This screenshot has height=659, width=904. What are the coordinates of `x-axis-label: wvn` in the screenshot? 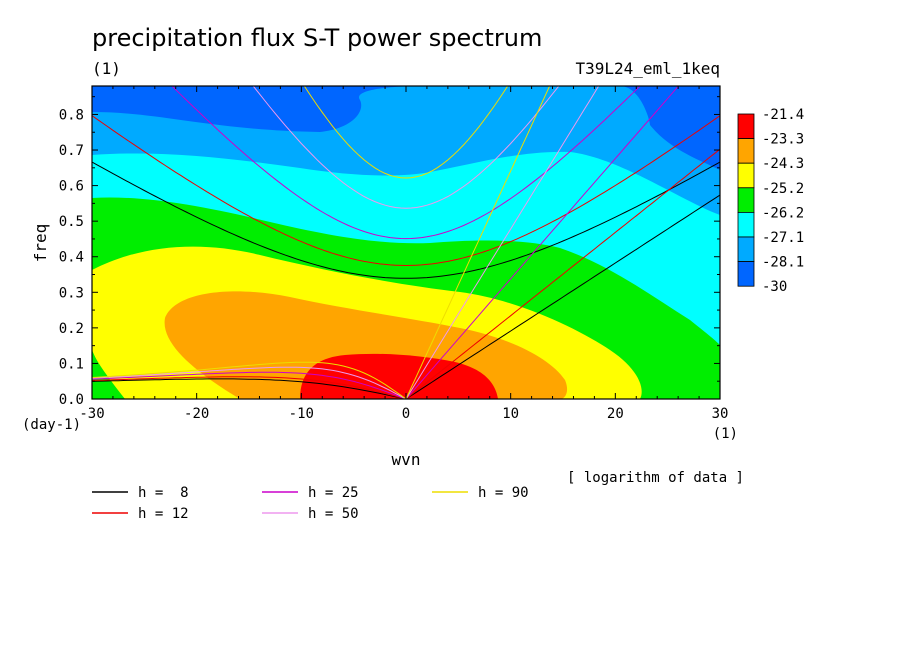 It's located at (406, 459).